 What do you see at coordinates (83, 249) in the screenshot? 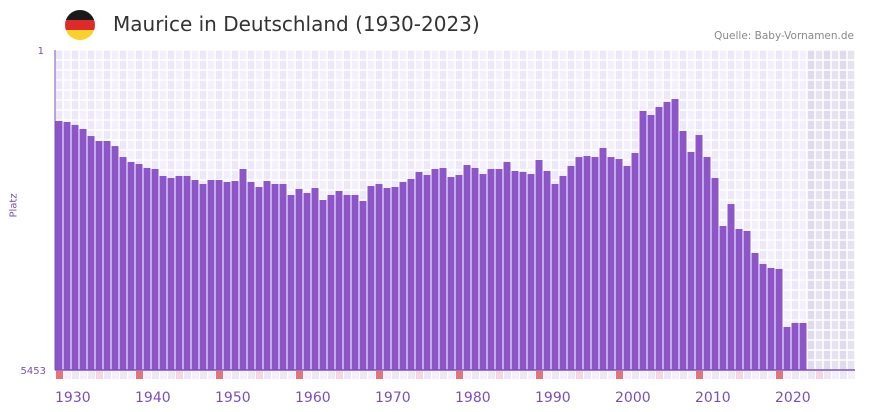
I see `bar-1933` at bounding box center [83, 249].